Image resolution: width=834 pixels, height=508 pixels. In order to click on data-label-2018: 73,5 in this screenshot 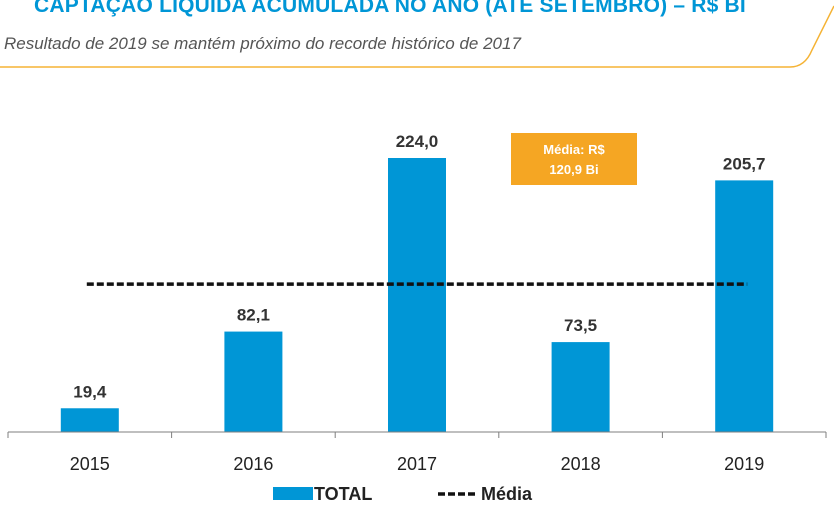, I will do `click(580, 325)`.